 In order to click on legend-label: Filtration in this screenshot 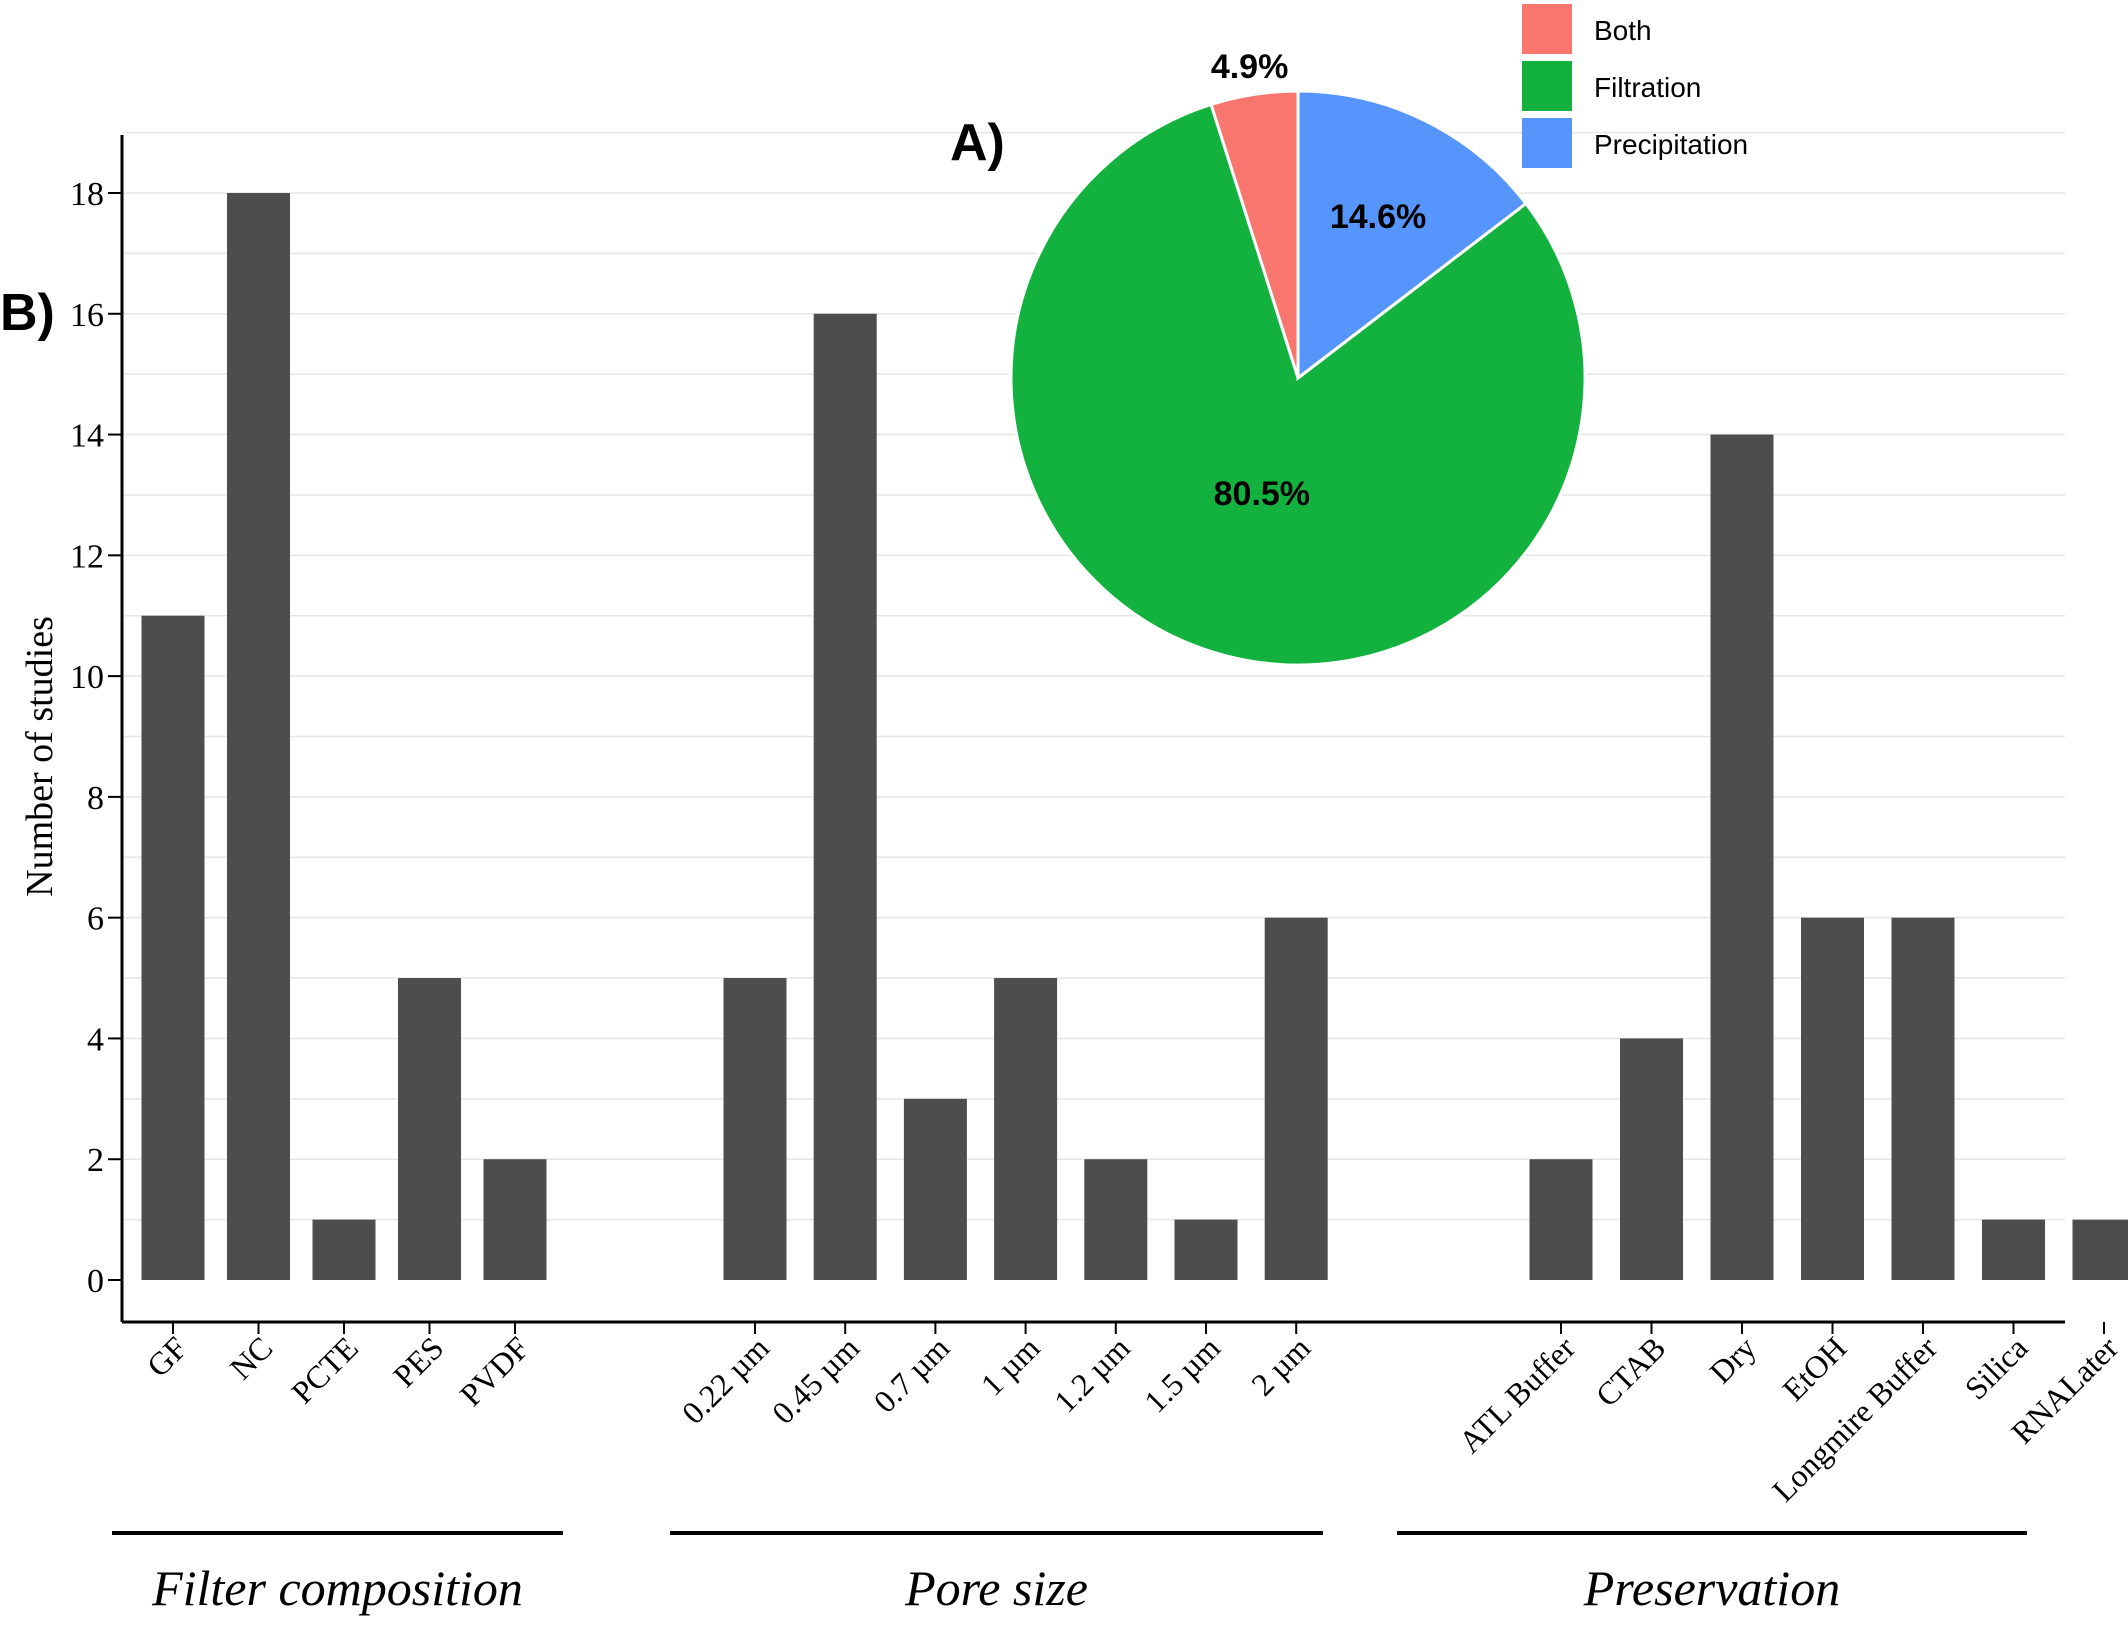, I will do `click(1647, 87)`.